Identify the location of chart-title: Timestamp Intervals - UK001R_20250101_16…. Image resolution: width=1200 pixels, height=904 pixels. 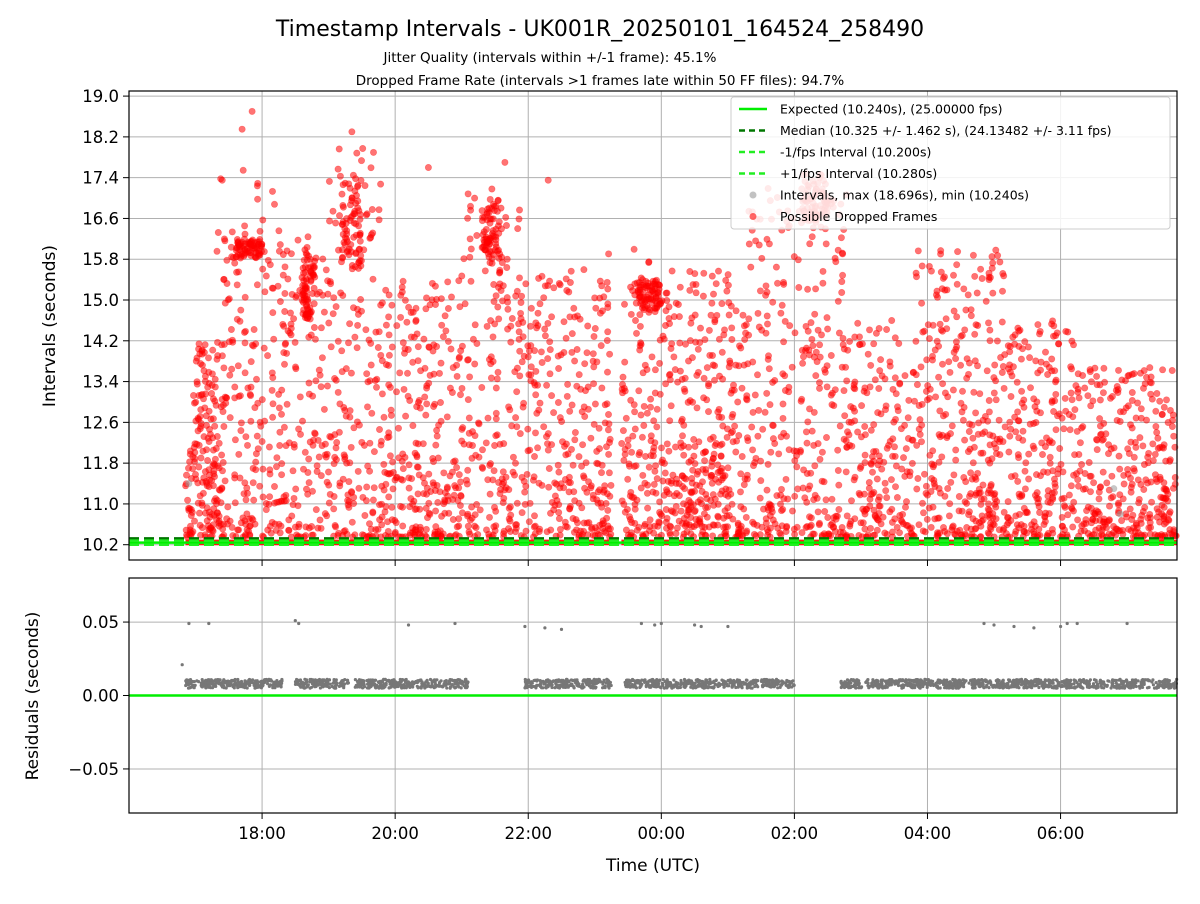
(599, 29).